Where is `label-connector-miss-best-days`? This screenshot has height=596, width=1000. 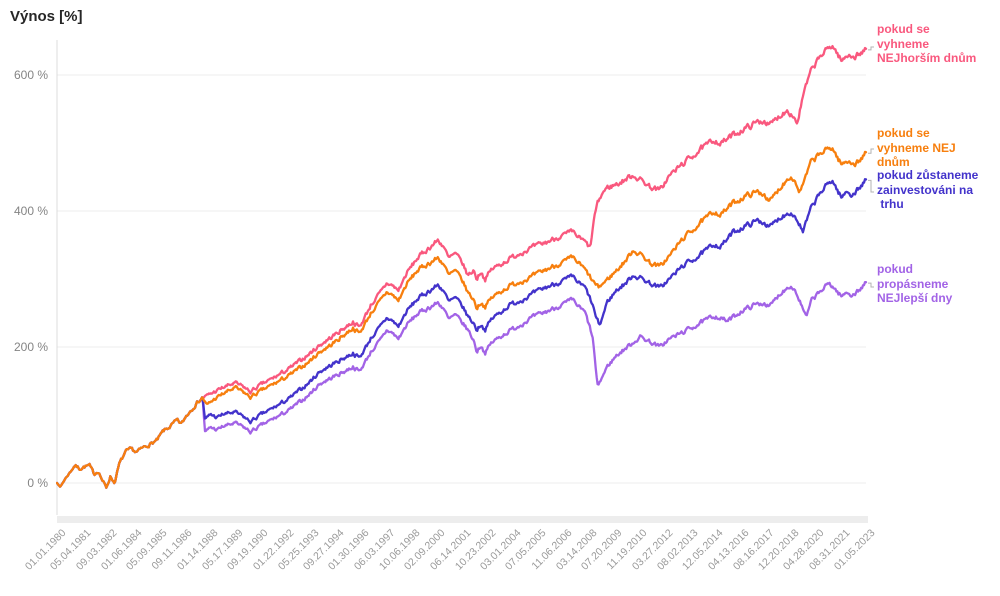
label-connector-miss-best-days is located at coordinates (871, 285).